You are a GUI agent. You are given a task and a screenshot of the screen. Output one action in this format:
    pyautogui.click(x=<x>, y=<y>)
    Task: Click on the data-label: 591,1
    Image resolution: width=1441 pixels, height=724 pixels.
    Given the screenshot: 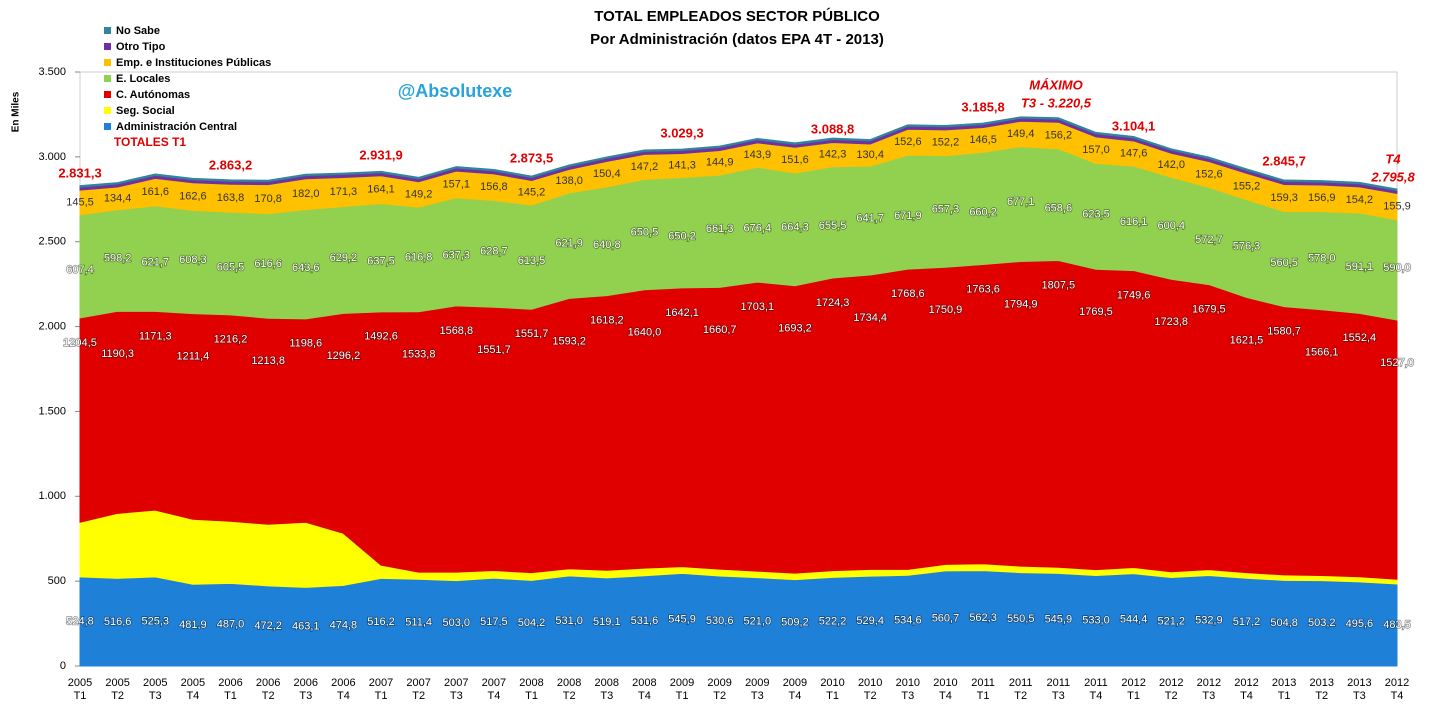 What is the action you would take?
    pyautogui.click(x=1360, y=267)
    